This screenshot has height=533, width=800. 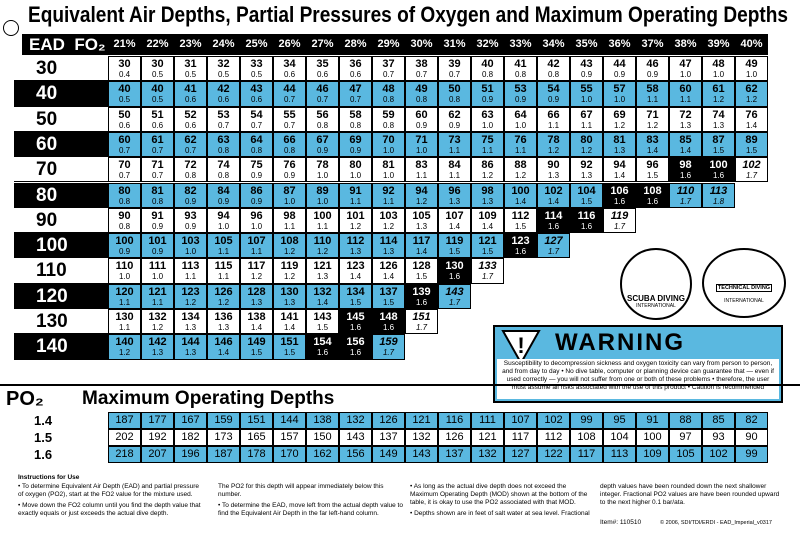 What do you see at coordinates (388, 420) in the screenshot?
I see `mod-depth: 126` at bounding box center [388, 420].